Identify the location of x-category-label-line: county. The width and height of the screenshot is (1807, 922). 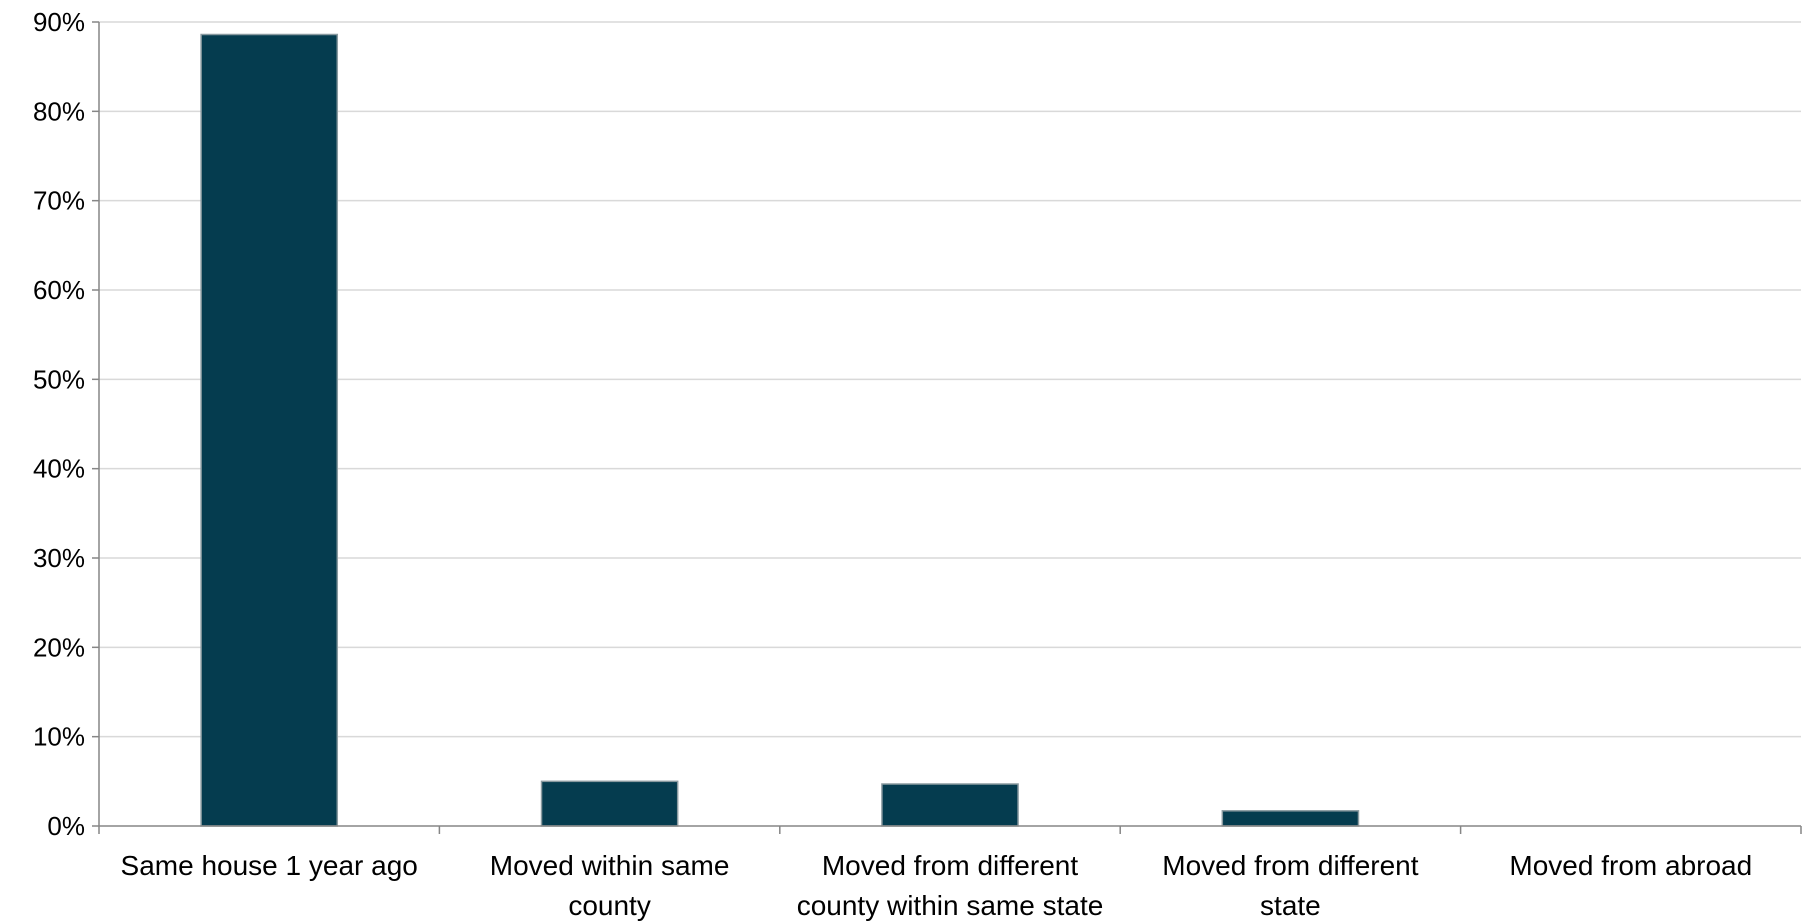
(609, 905).